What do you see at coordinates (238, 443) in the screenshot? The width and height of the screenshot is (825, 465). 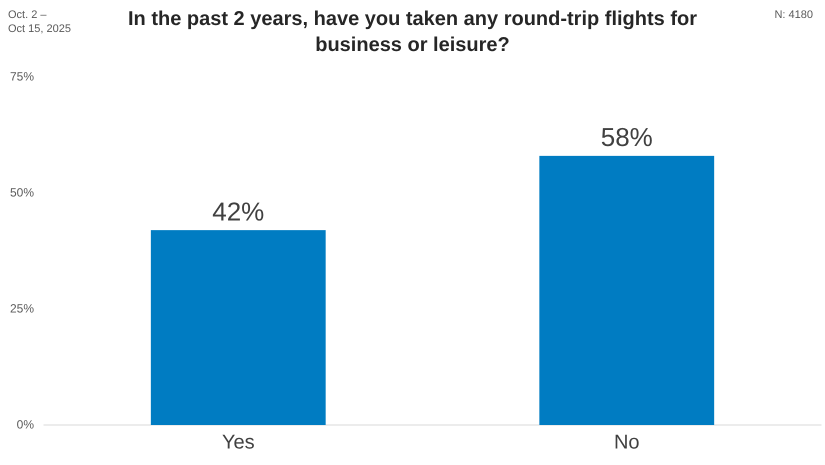 I see `x-tick-label: Yes` at bounding box center [238, 443].